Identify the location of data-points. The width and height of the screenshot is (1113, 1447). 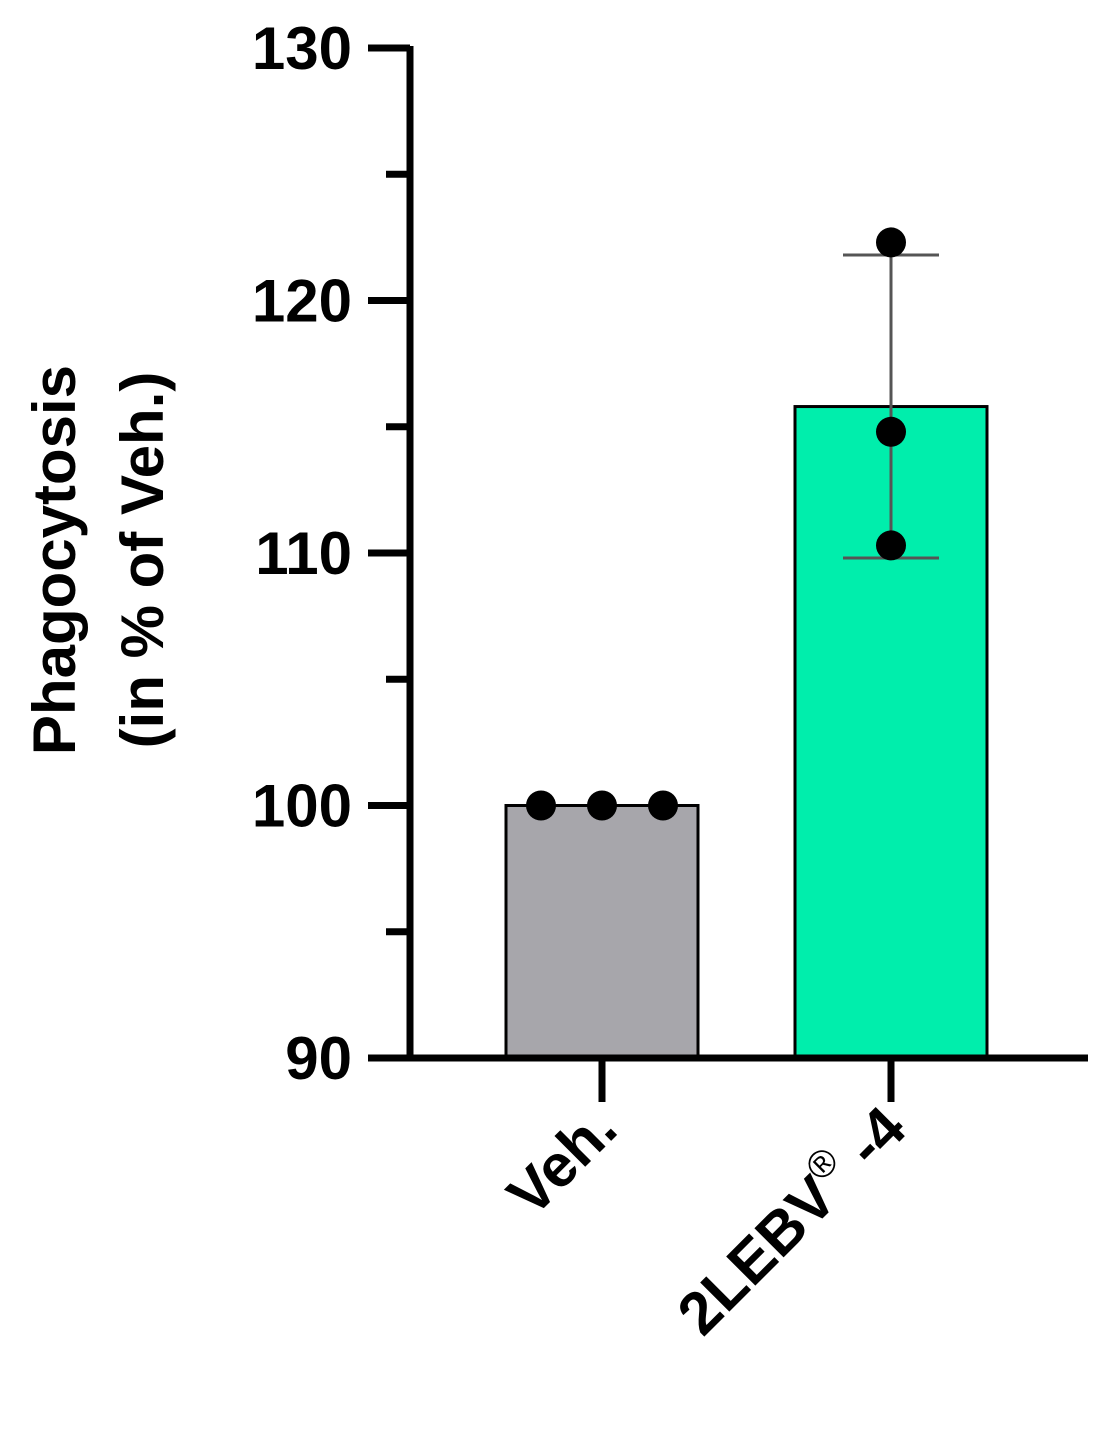
(716, 524).